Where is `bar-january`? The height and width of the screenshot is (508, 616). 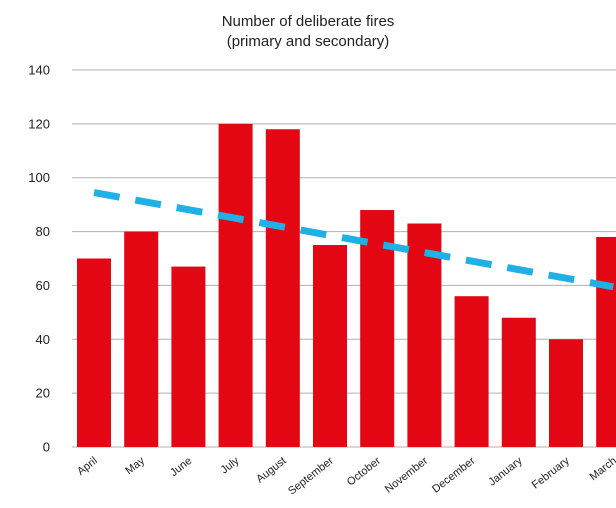
bar-january is located at coordinates (518, 382).